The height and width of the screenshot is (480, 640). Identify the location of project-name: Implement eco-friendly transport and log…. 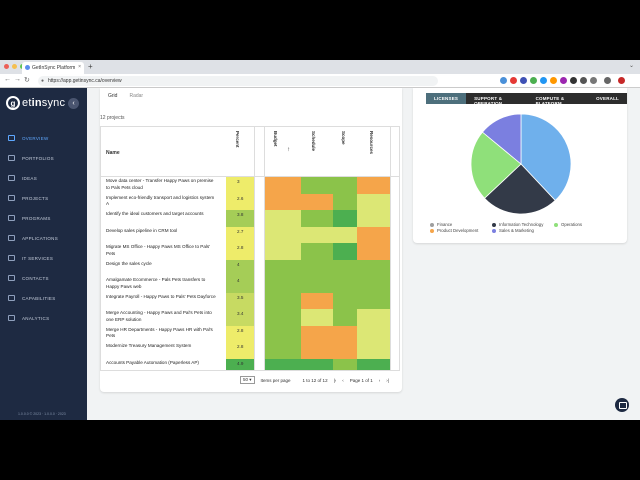
(160, 200).